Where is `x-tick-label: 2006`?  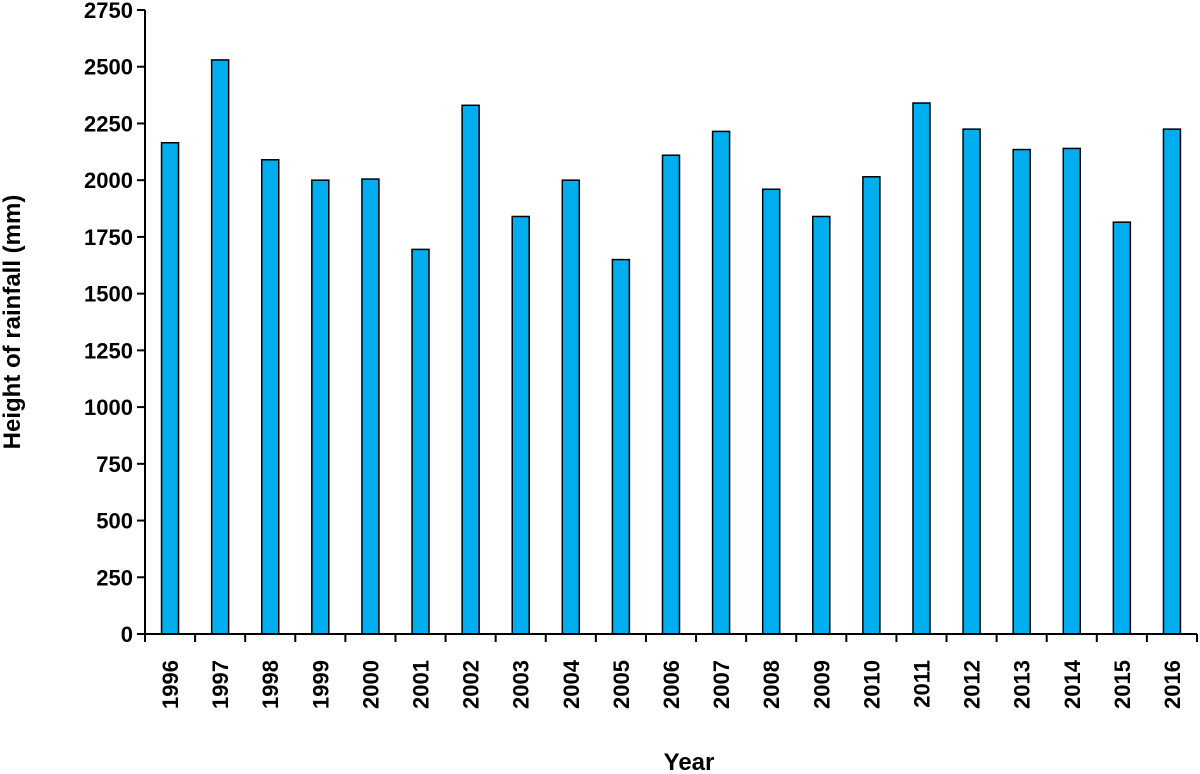 x-tick-label: 2006 is located at coordinates (671, 684).